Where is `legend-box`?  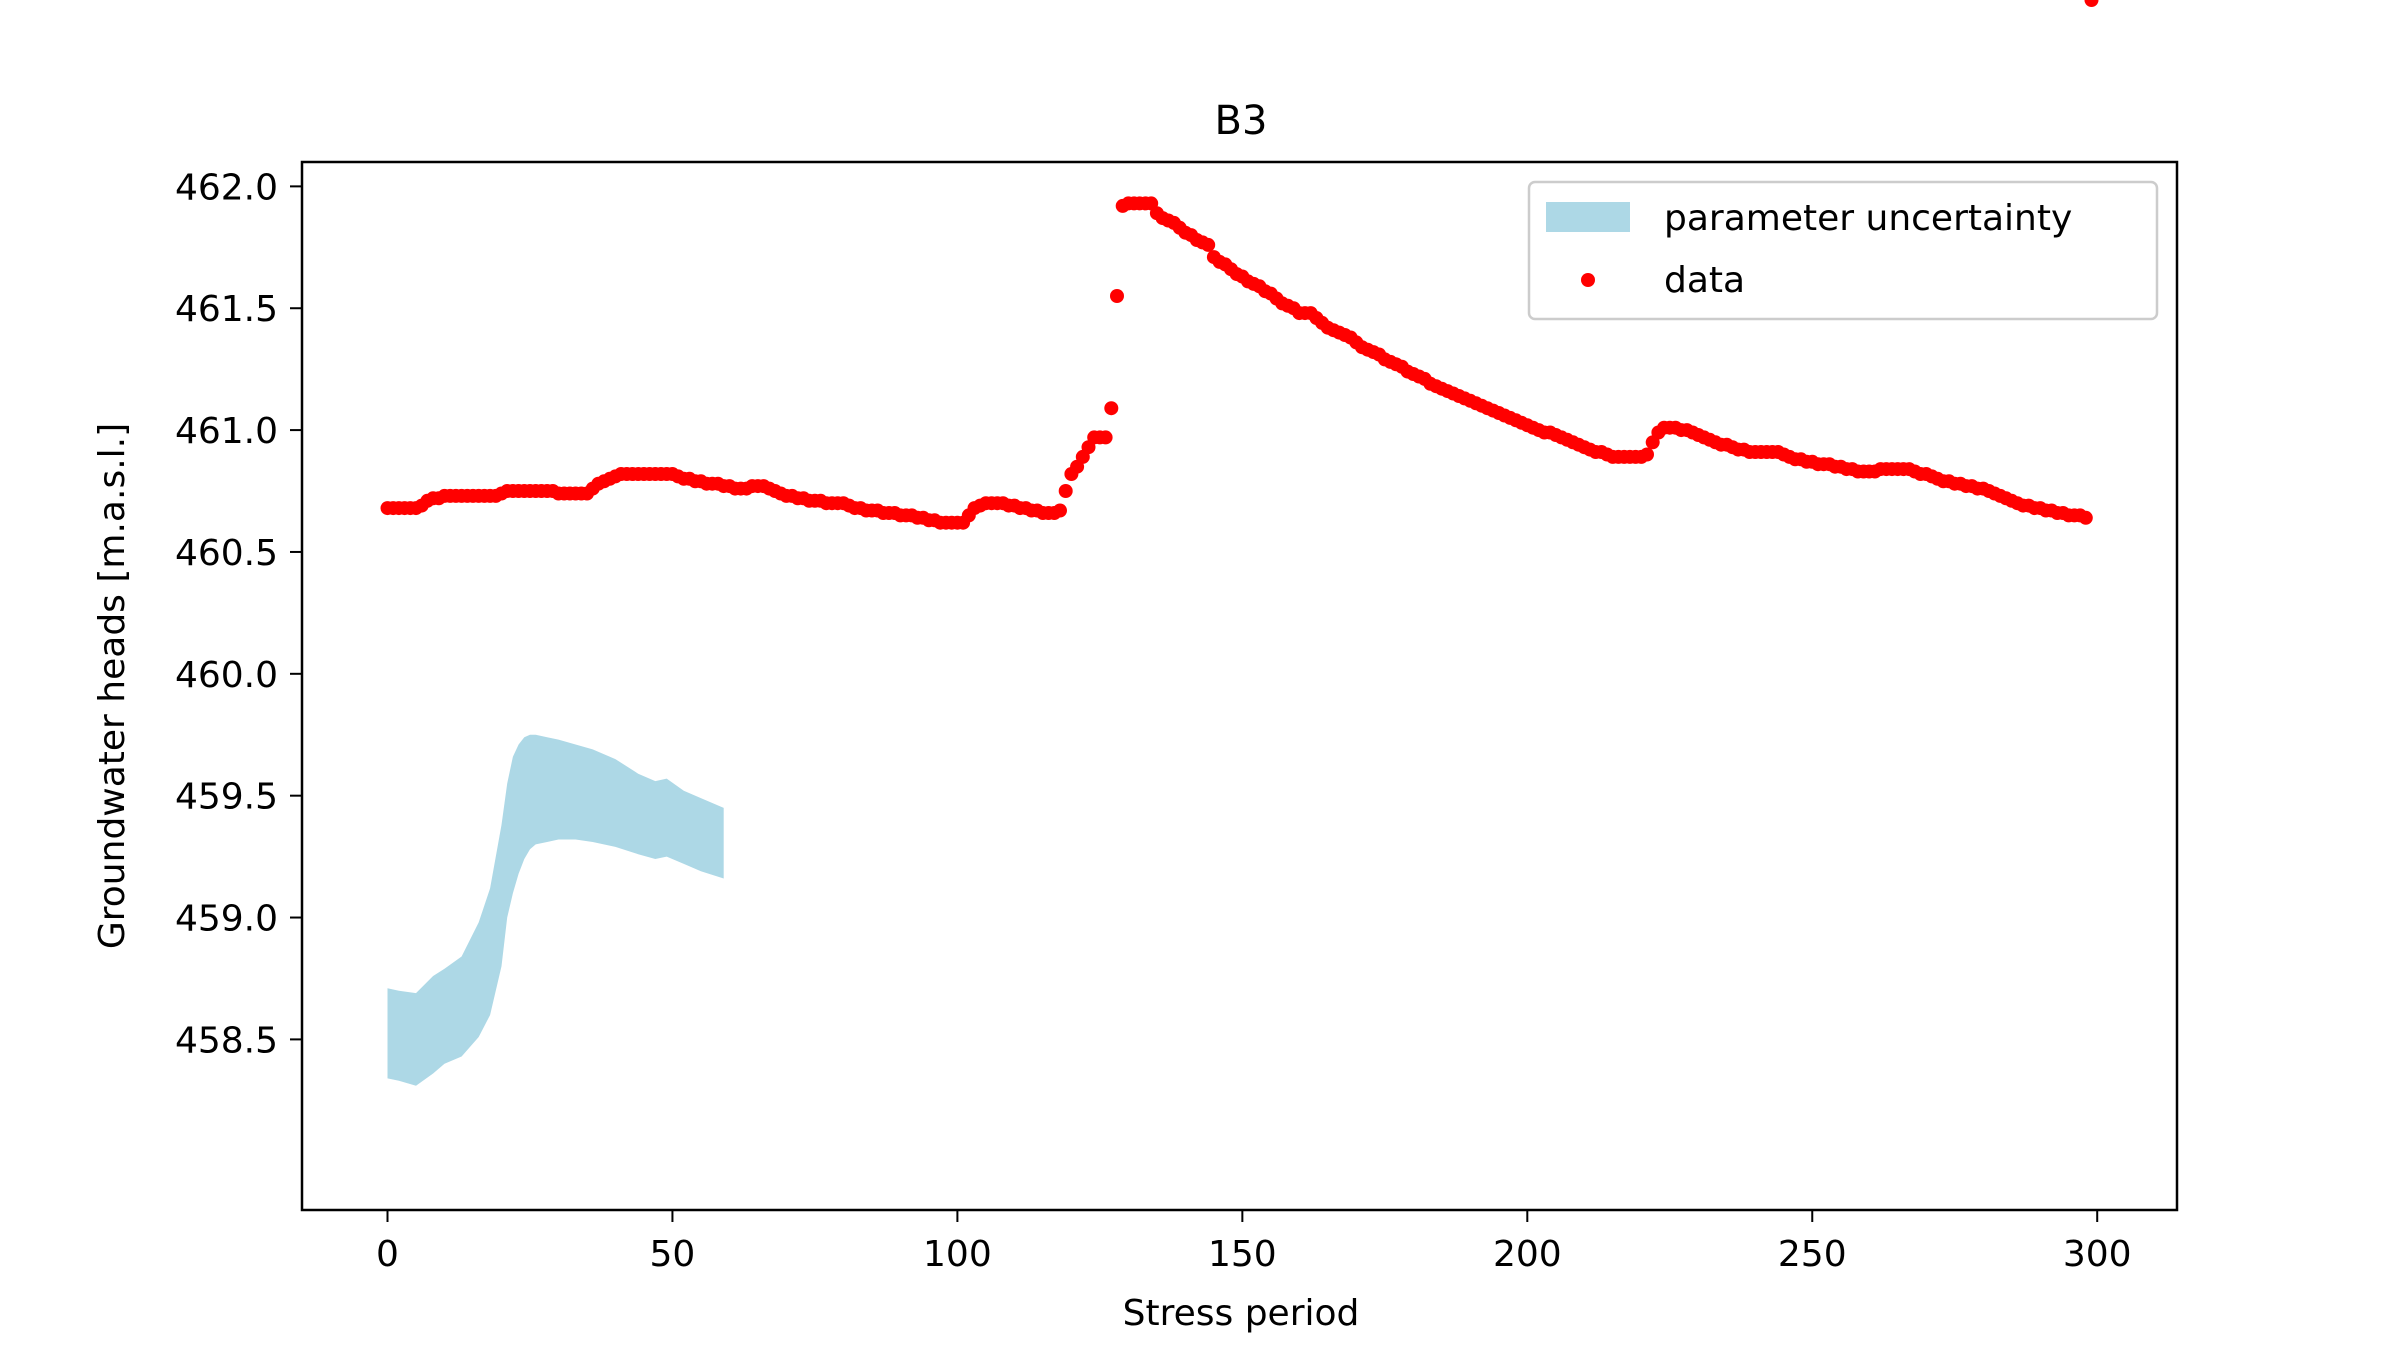
legend-box is located at coordinates (1843, 250).